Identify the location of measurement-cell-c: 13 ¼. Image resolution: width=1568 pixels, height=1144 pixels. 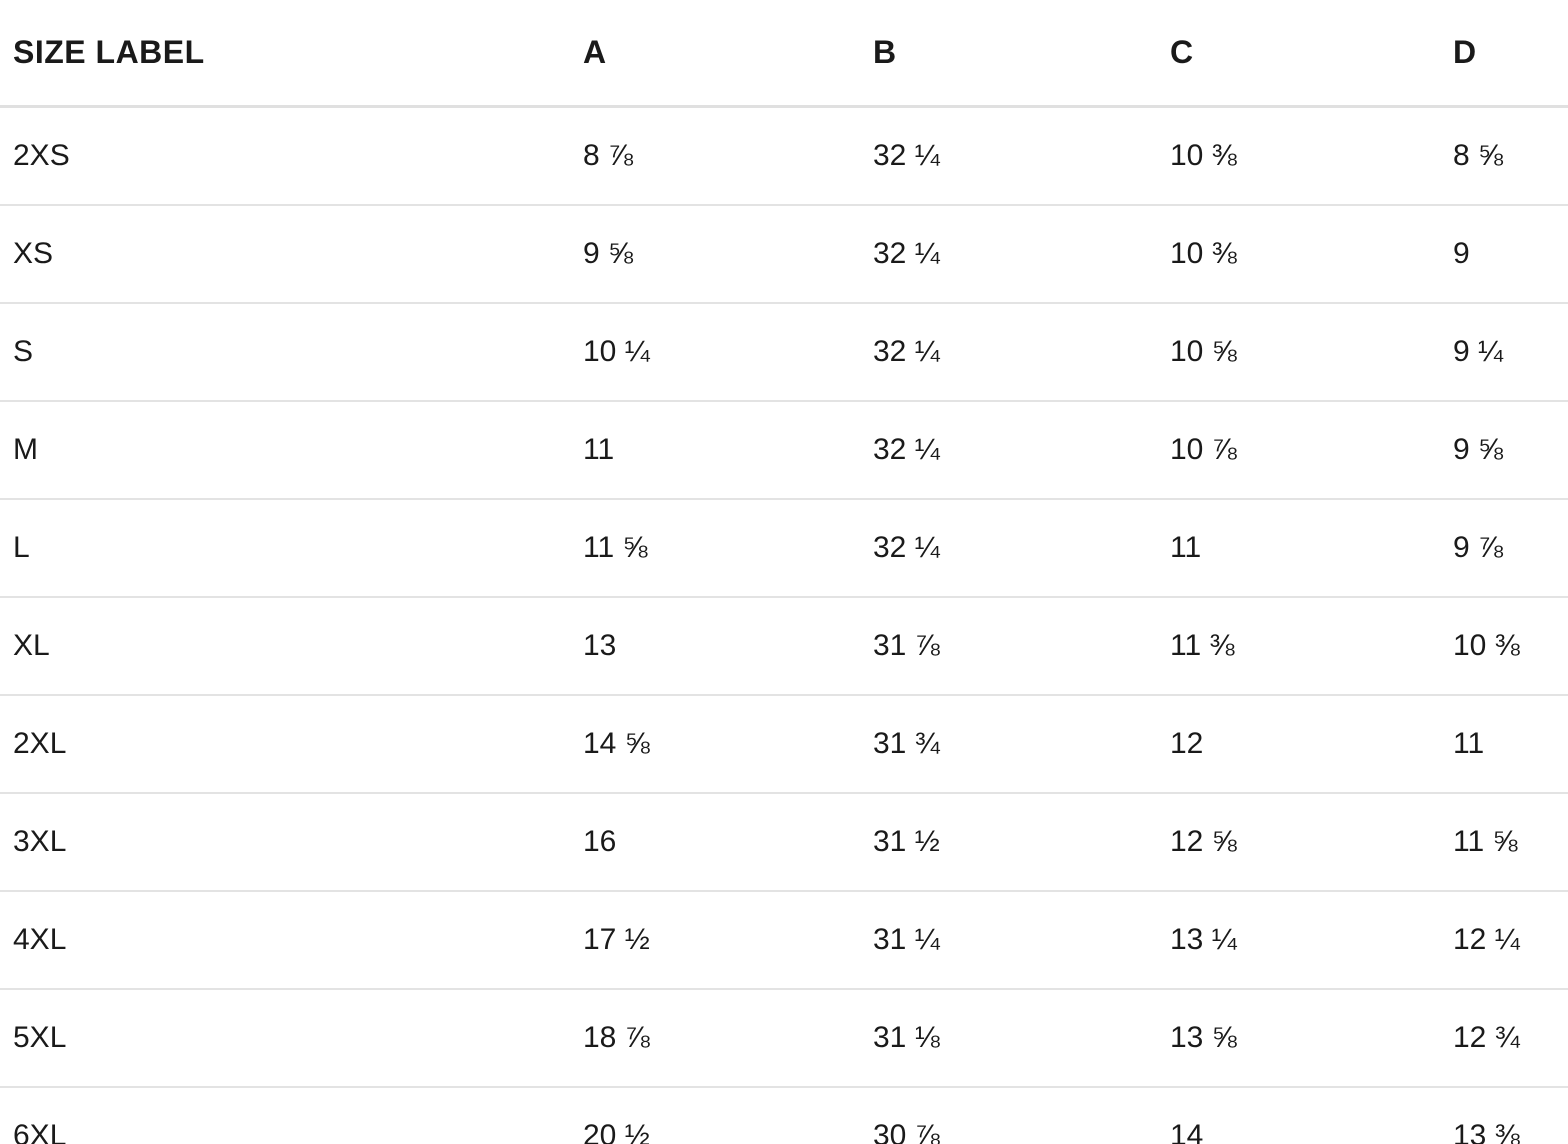
(1298, 940).